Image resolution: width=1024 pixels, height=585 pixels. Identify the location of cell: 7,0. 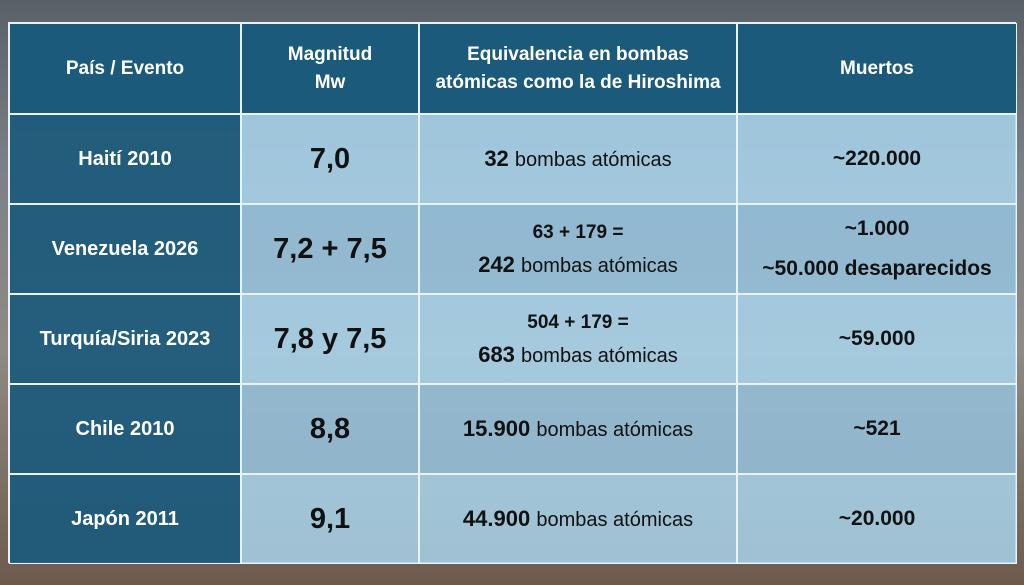
(330, 159).